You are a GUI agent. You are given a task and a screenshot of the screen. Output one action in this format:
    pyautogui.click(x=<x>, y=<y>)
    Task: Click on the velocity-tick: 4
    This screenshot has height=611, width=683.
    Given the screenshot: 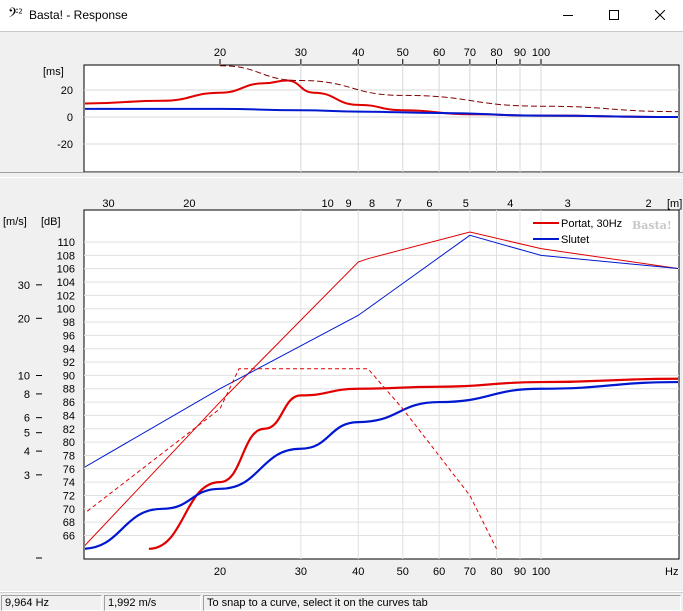 What is the action you would take?
    pyautogui.click(x=27, y=452)
    